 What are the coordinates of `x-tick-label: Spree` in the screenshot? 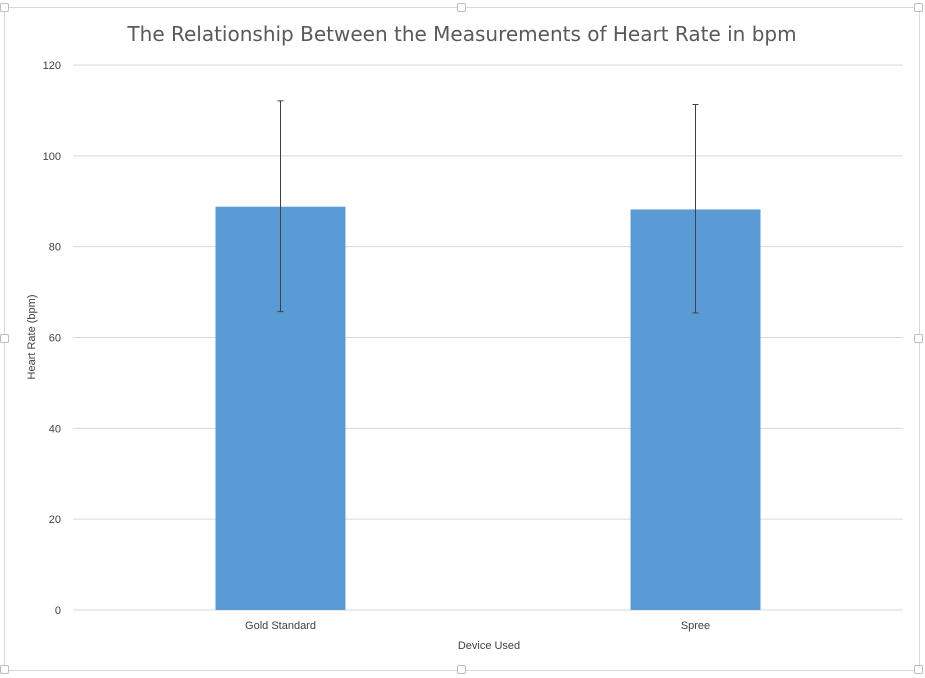 It's located at (695, 626).